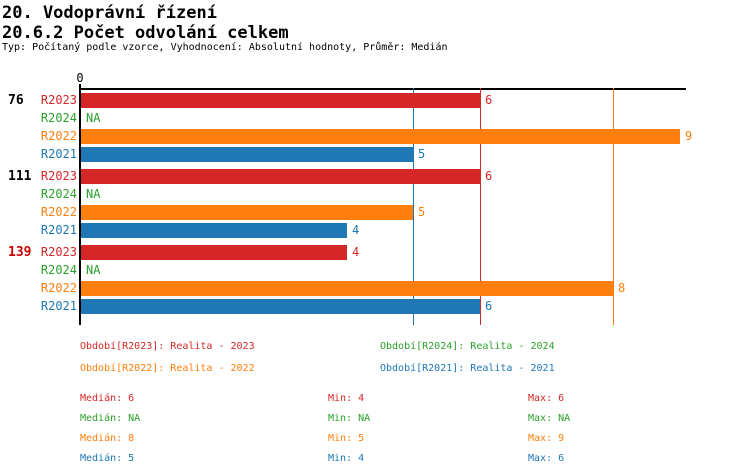 The height and width of the screenshot is (476, 750). I want to click on axis-tick-0: 0, so click(80, 78).